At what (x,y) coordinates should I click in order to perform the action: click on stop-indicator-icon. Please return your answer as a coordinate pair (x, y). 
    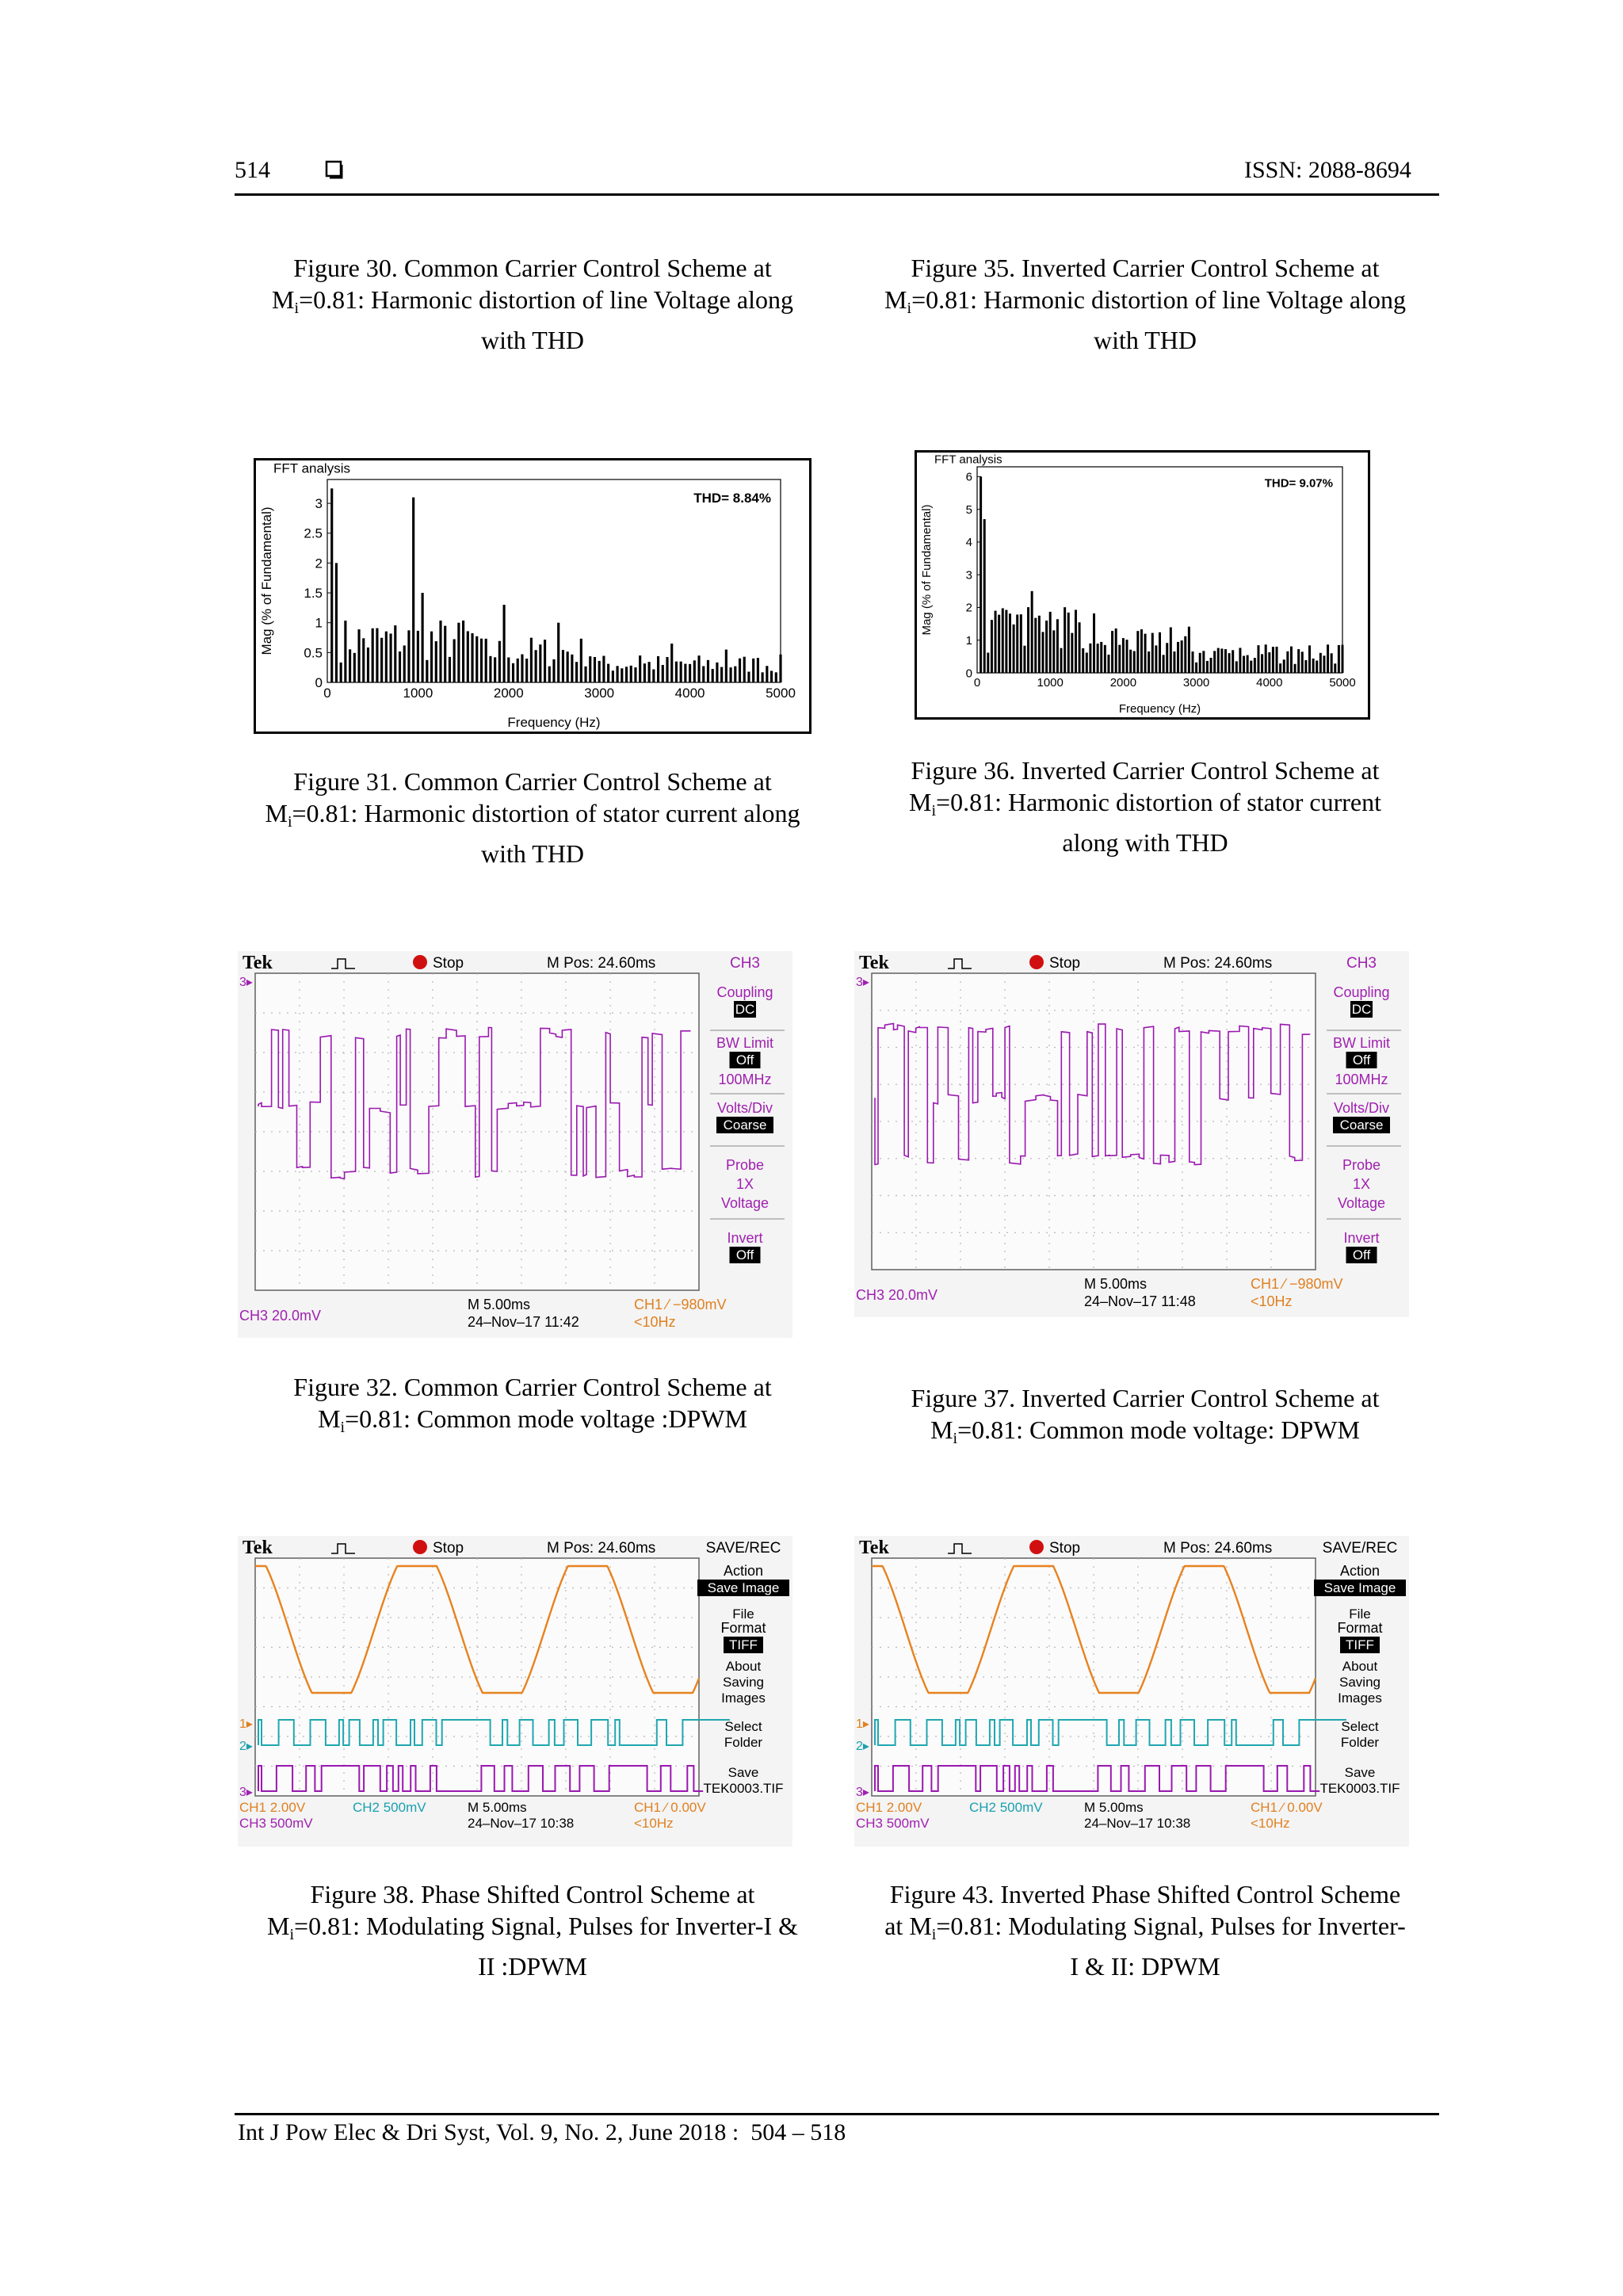
    Looking at the image, I should click on (1036, 962).